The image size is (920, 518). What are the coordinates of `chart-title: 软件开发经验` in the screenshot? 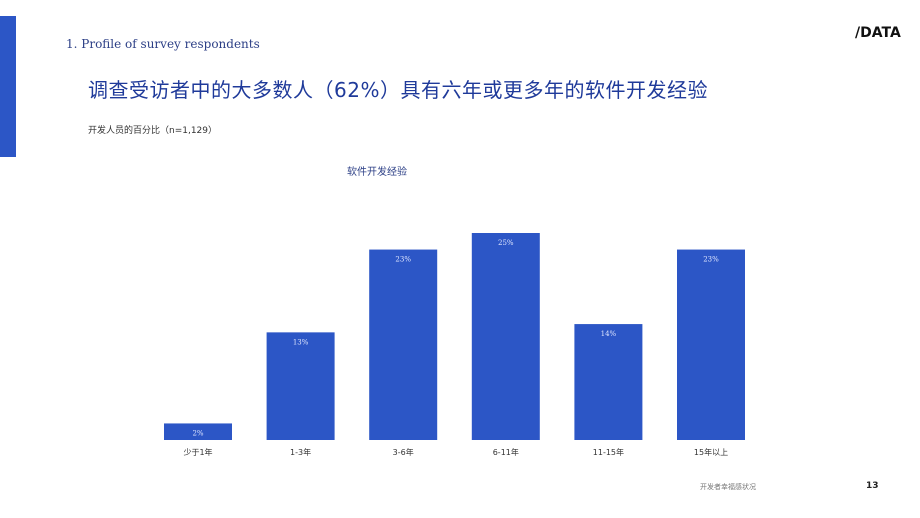 It's located at (377, 172).